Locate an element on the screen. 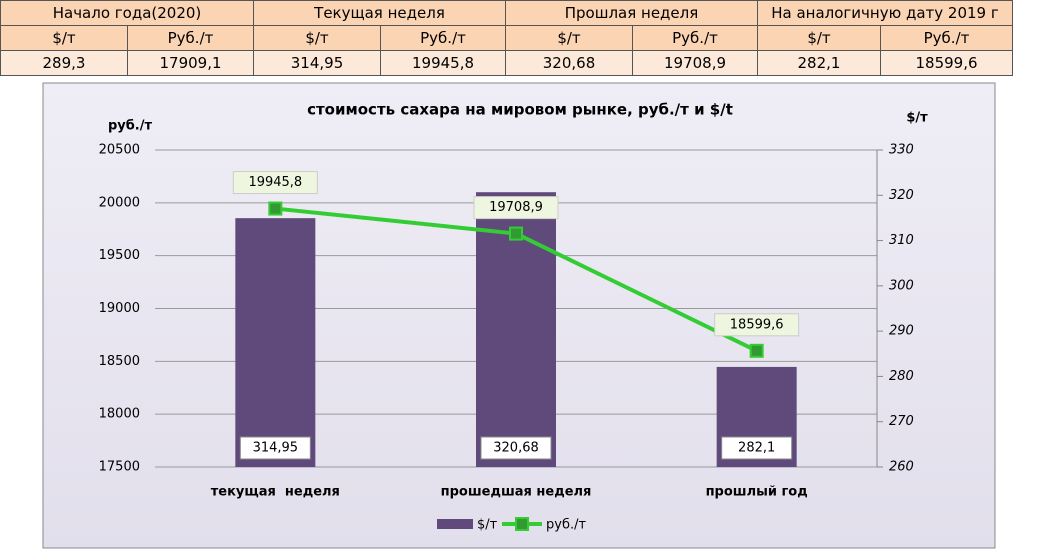 The width and height of the screenshot is (1043, 549). group-header: Прошлая неделя is located at coordinates (631, 13).